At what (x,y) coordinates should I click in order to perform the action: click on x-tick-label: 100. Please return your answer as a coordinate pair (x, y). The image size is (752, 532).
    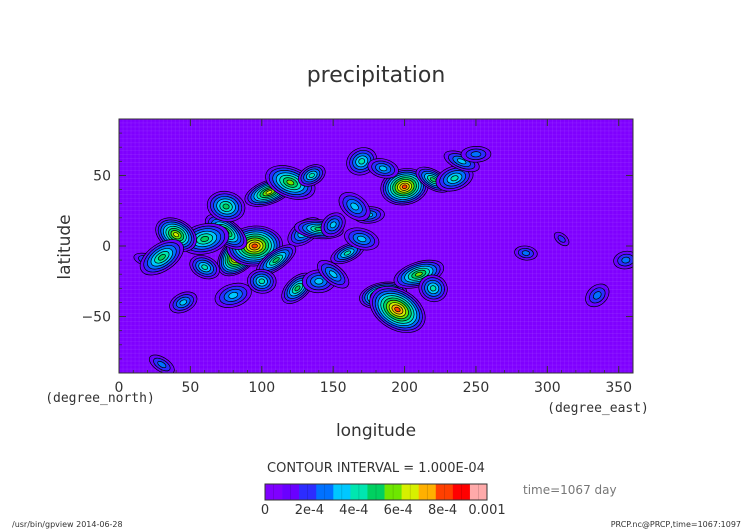
    Looking at the image, I should click on (261, 388).